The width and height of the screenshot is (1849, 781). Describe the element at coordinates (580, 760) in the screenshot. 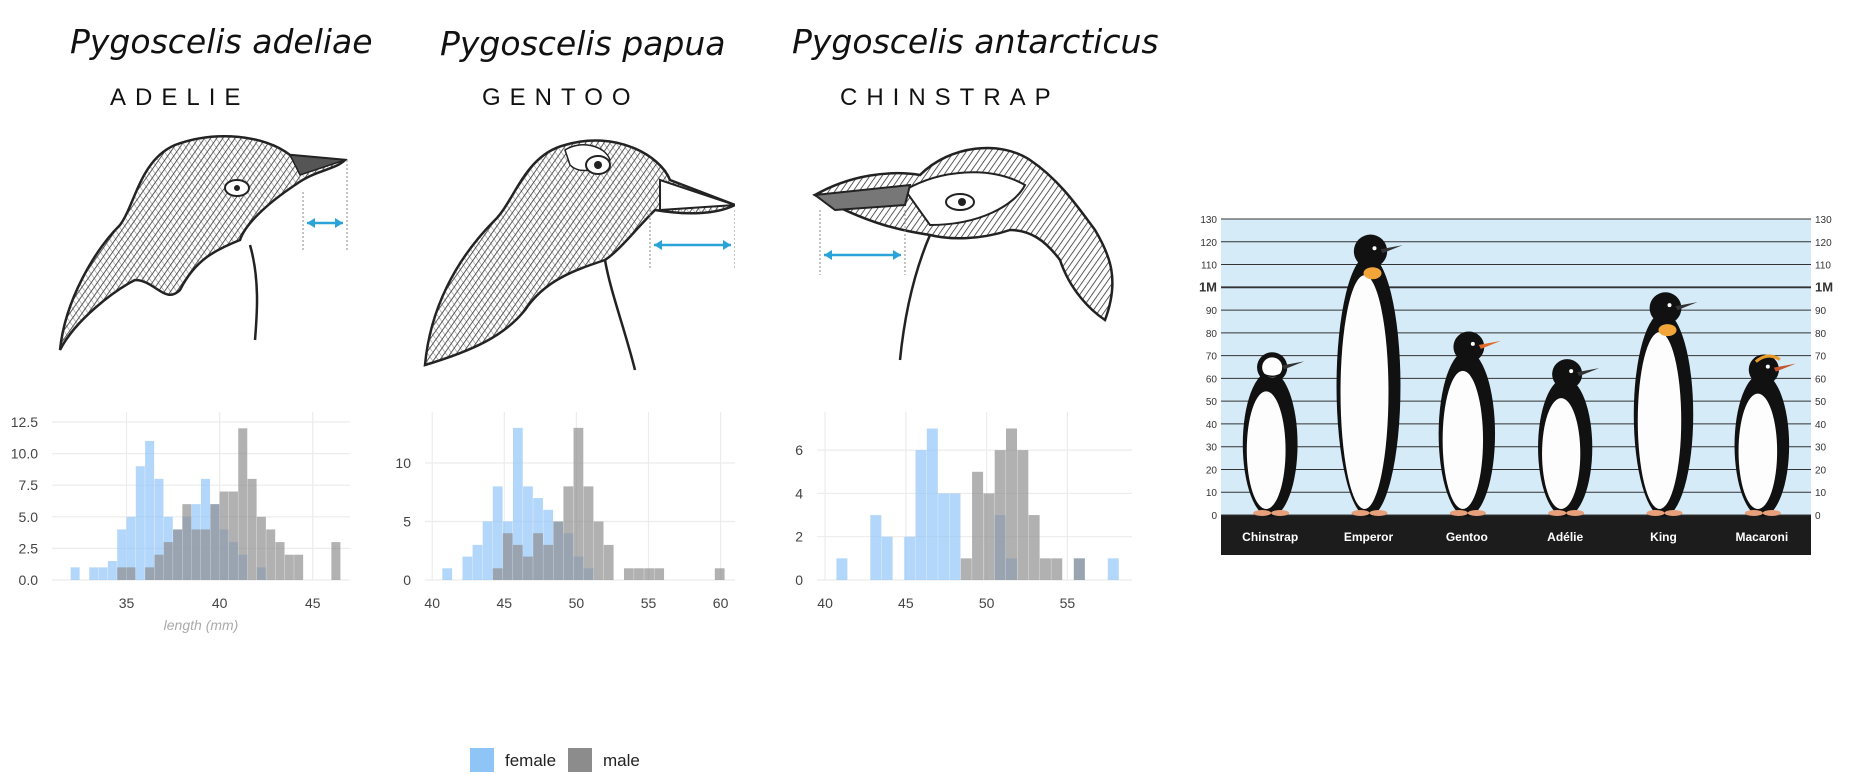

I see `legend-swatch-male` at that location.